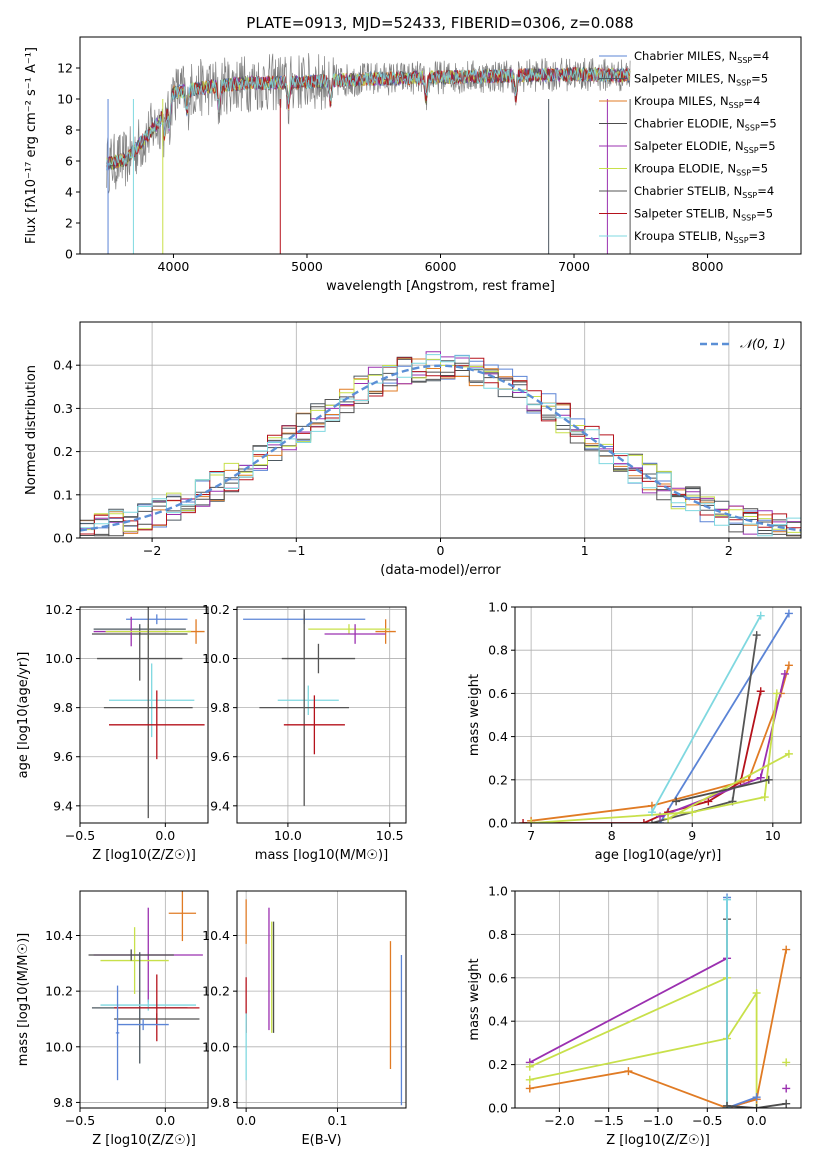 This screenshot has height=1170, width=819. Describe the element at coordinates (296, 550) in the screenshot. I see `x-tick-label: −1` at that location.